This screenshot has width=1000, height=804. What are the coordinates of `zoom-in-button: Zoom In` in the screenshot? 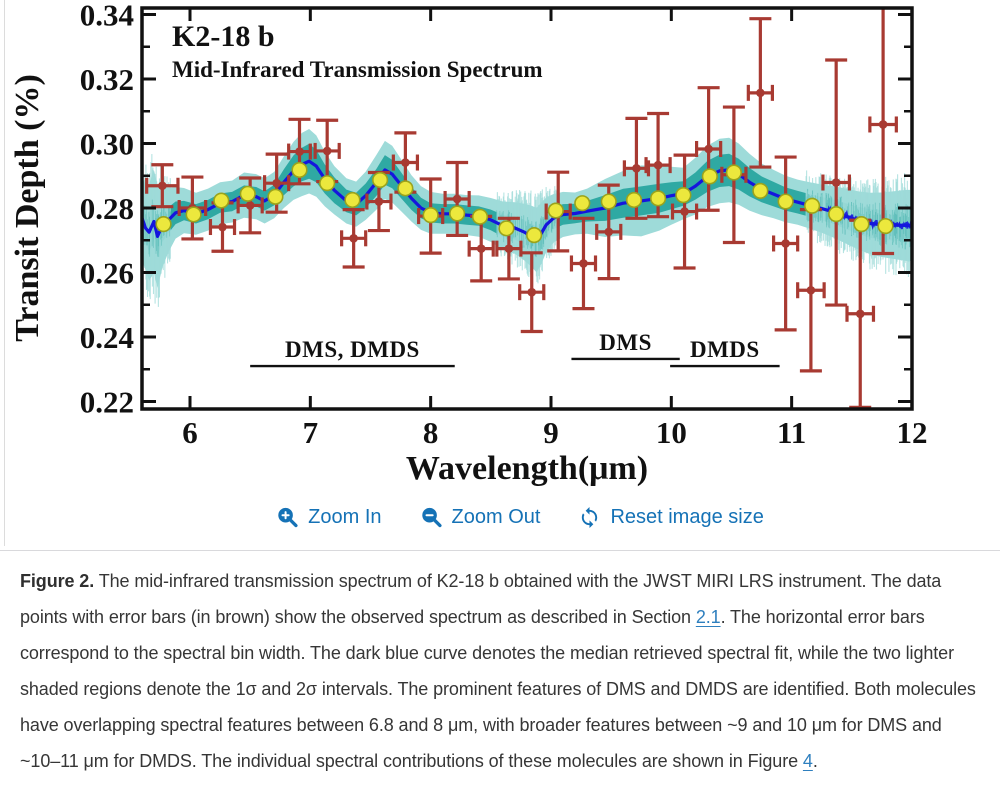 It's located at (329, 517).